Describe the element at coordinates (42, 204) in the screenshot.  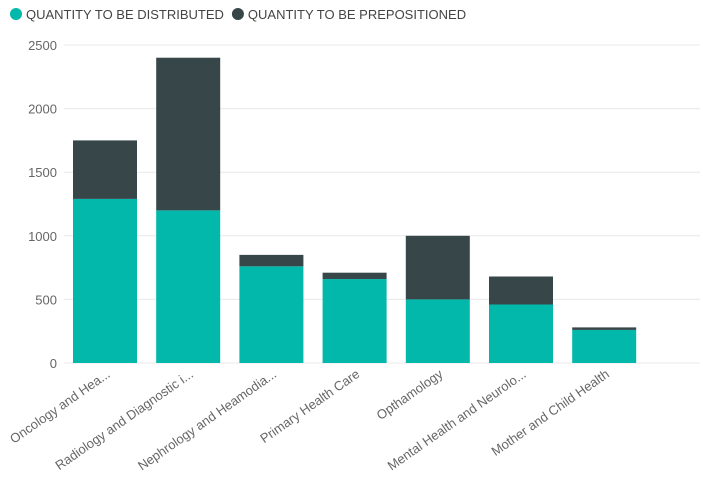
I see `y-axis: 0 500 1000 1500 2000 2500` at that location.